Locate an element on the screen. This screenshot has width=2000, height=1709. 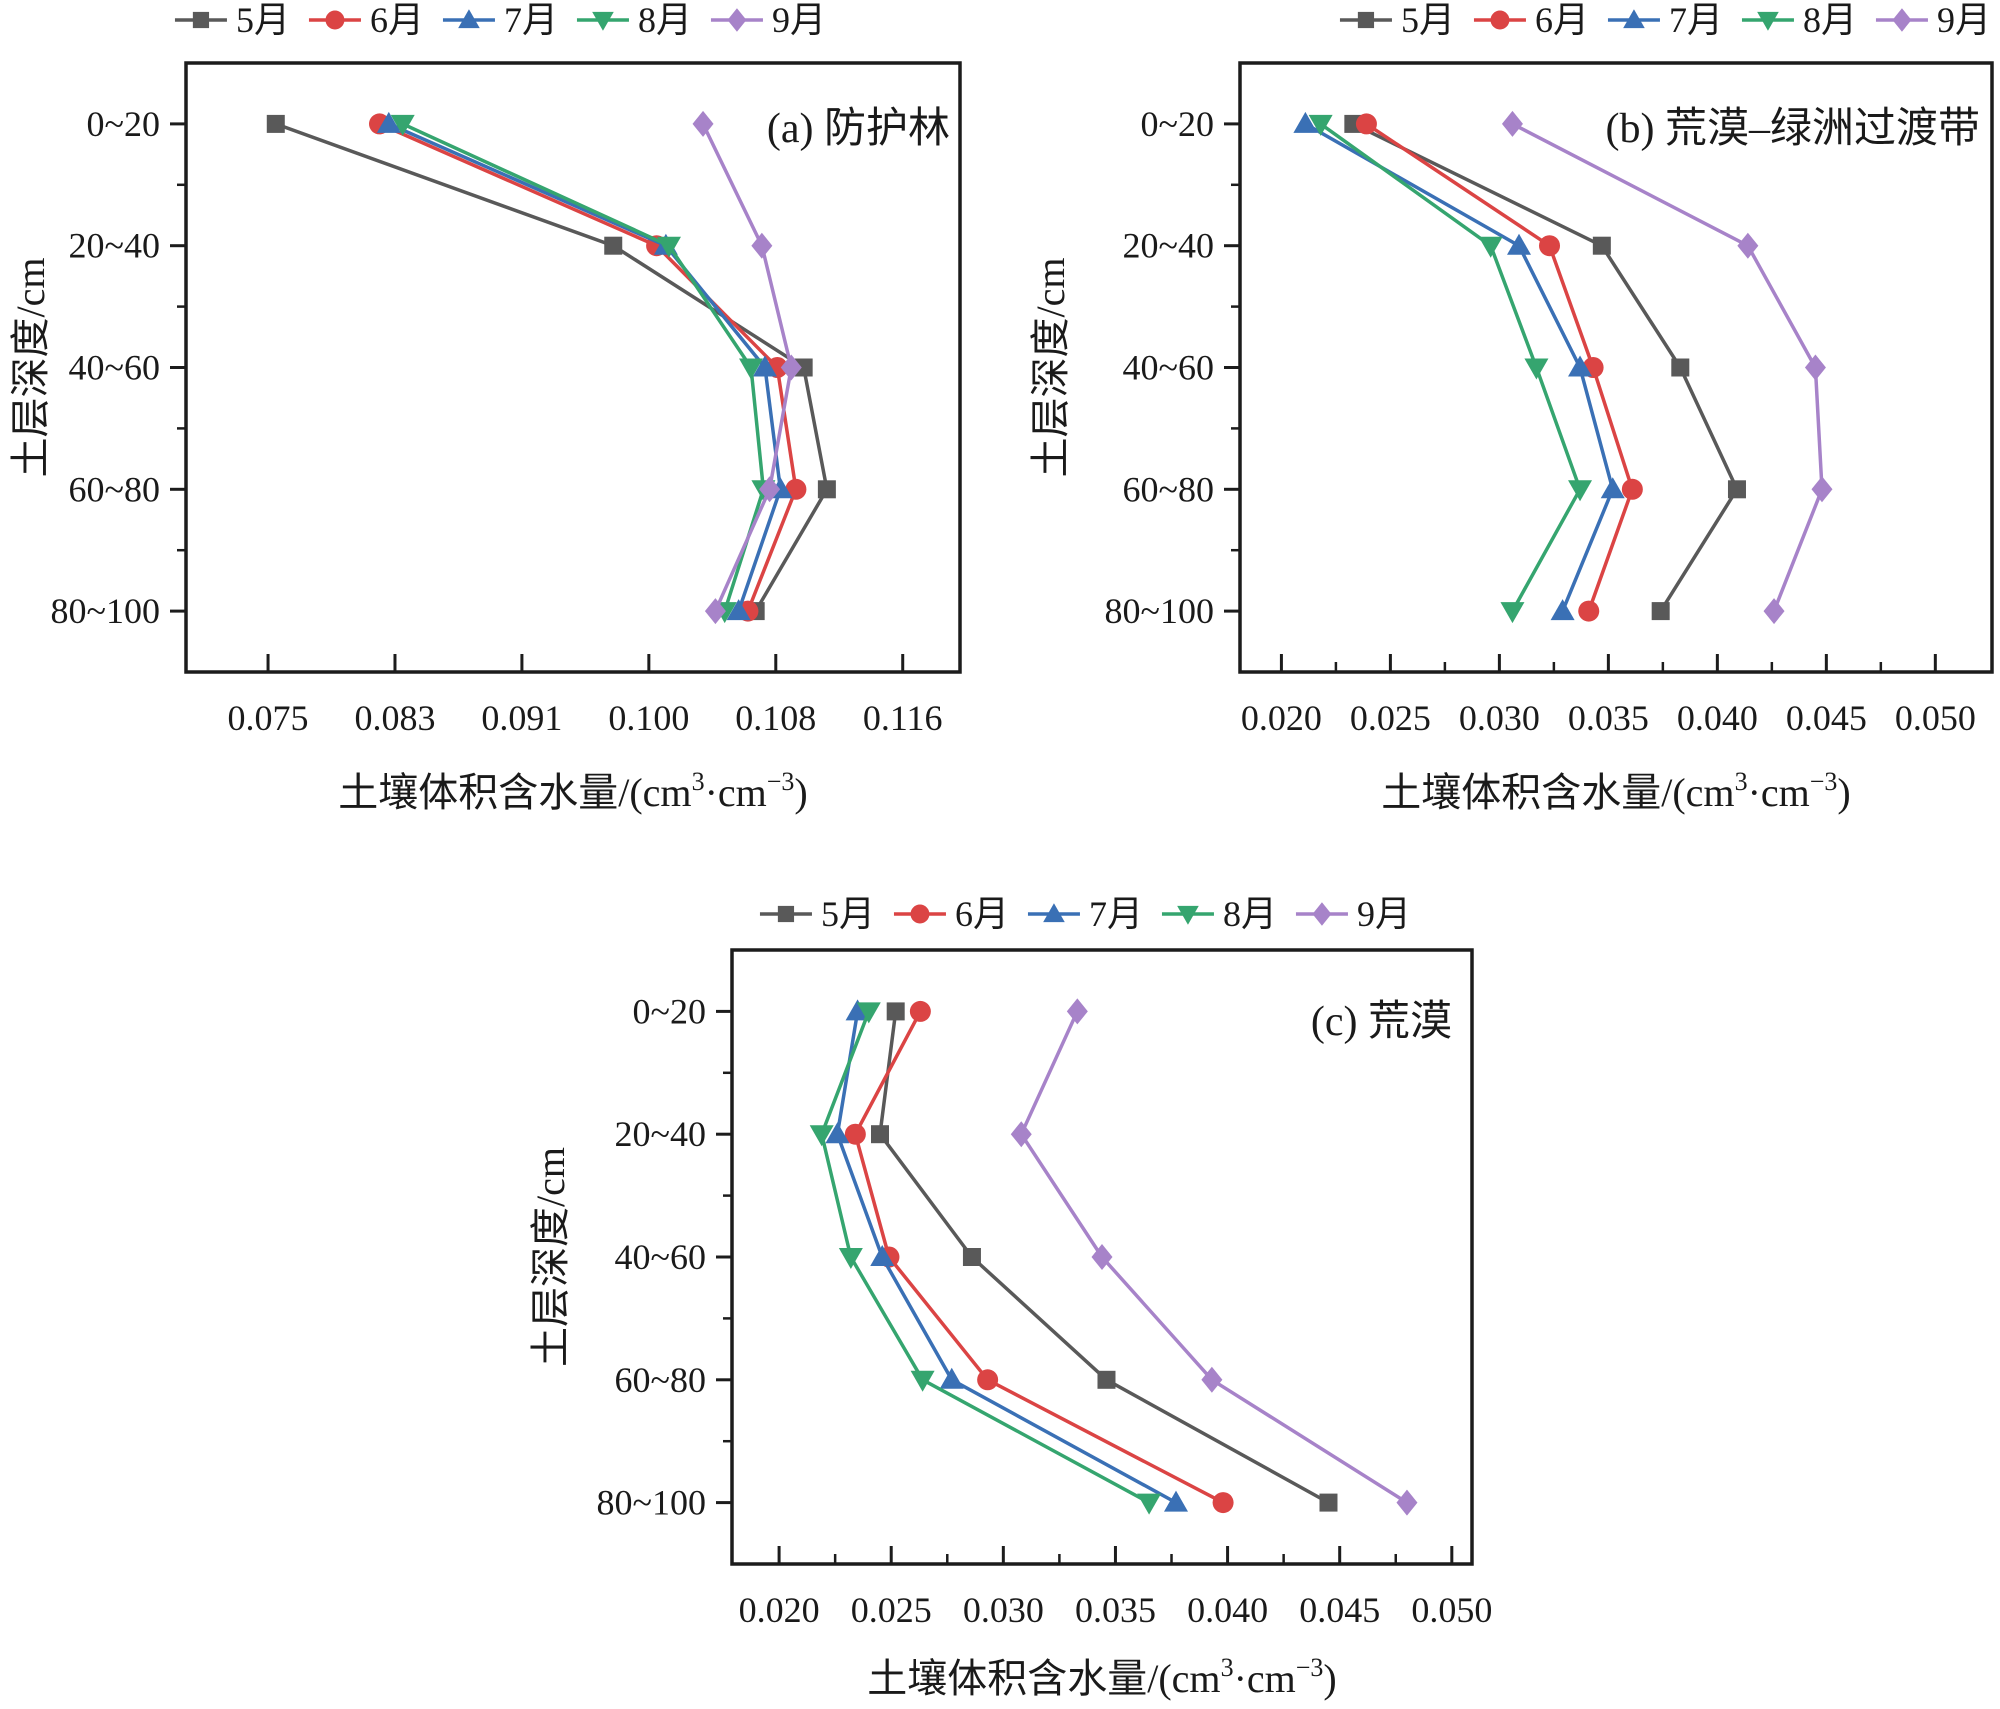
subplot-annotation-a: (a) 防护林 is located at coordinates (858, 129).